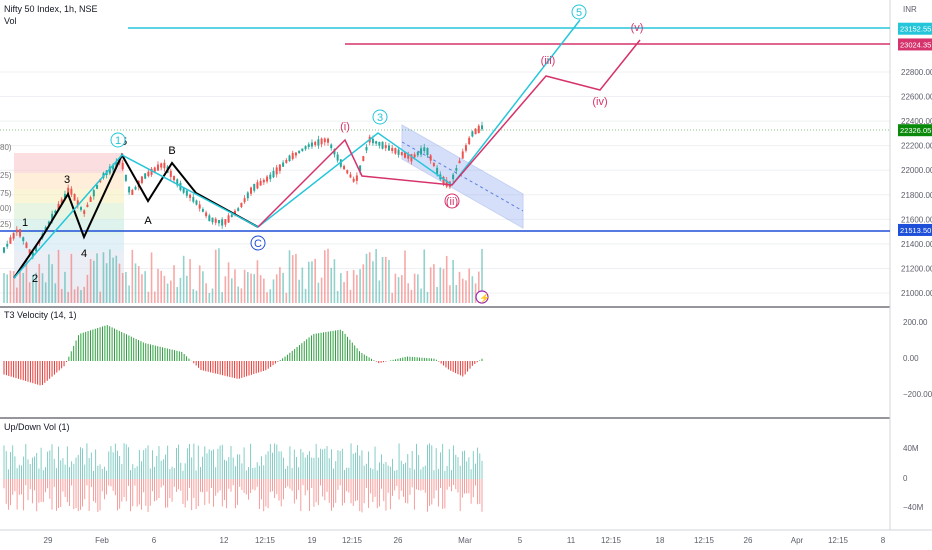 The height and width of the screenshot is (550, 932). Describe the element at coordinates (916, 268) in the screenshot. I see `price-tick-label: 21200.00` at that location.